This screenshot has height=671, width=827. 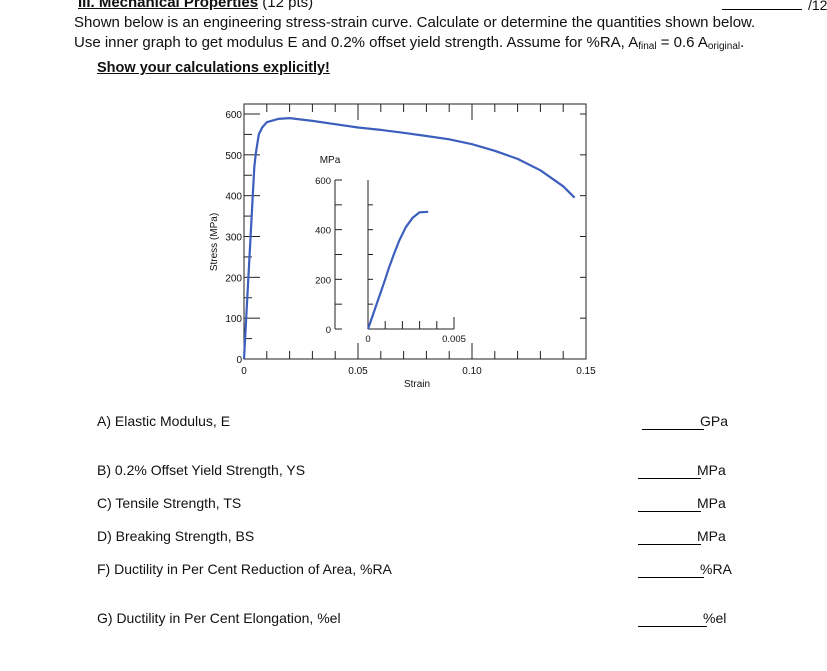 What do you see at coordinates (214, 242) in the screenshot?
I see `y-axis-label: Stress (MPa)` at bounding box center [214, 242].